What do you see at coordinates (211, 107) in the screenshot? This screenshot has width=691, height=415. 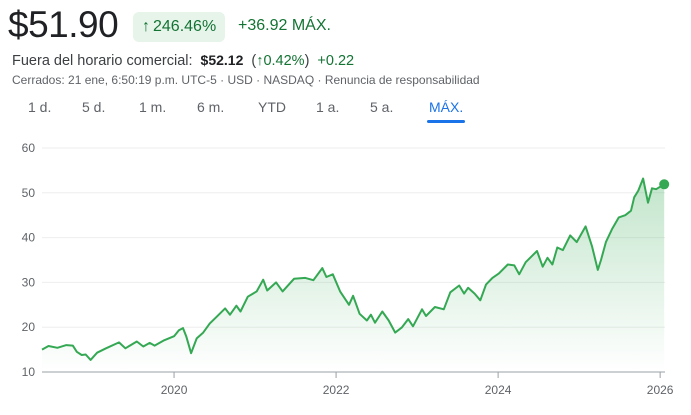 I see `tab-6m: 6 m.` at bounding box center [211, 107].